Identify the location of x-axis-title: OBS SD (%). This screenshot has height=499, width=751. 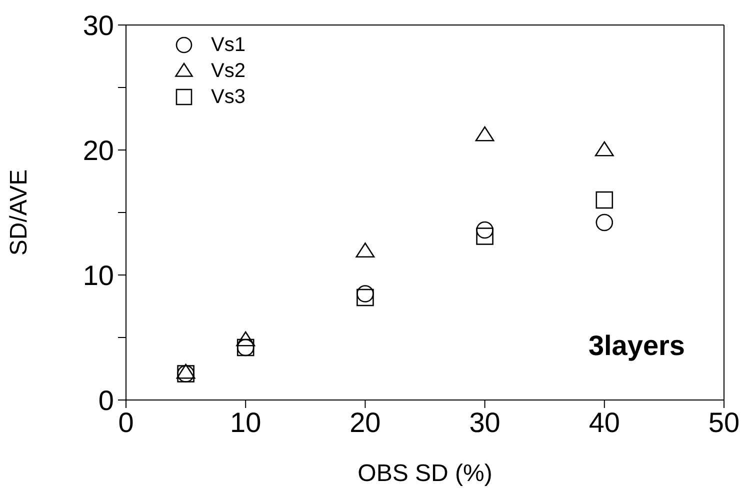
(425, 473).